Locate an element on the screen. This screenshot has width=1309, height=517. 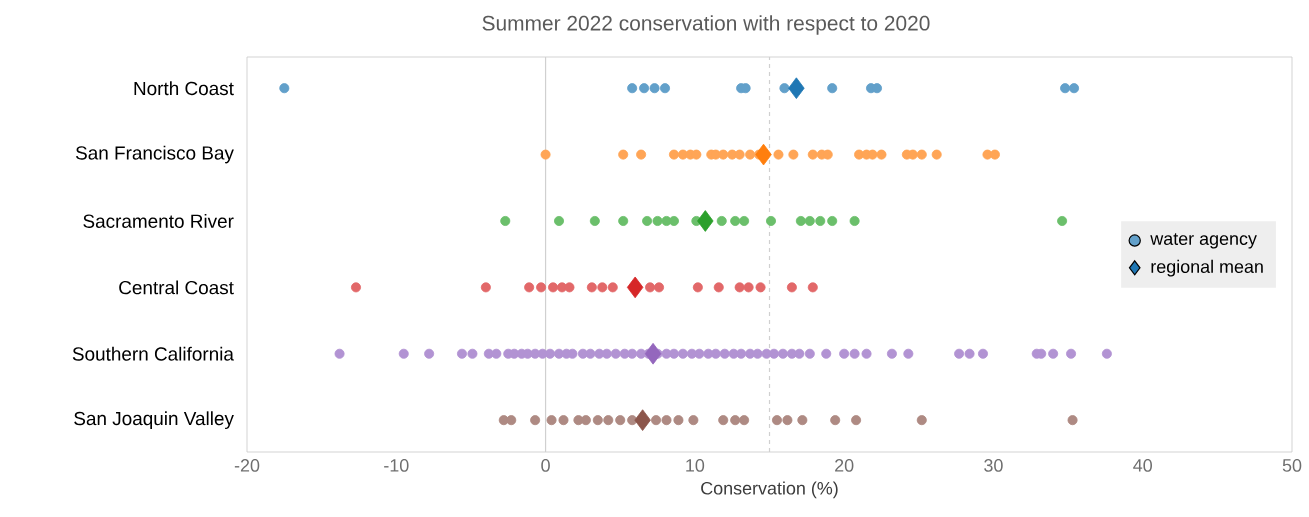
y-tick-label: San Joaquin Valley is located at coordinates (154, 420).